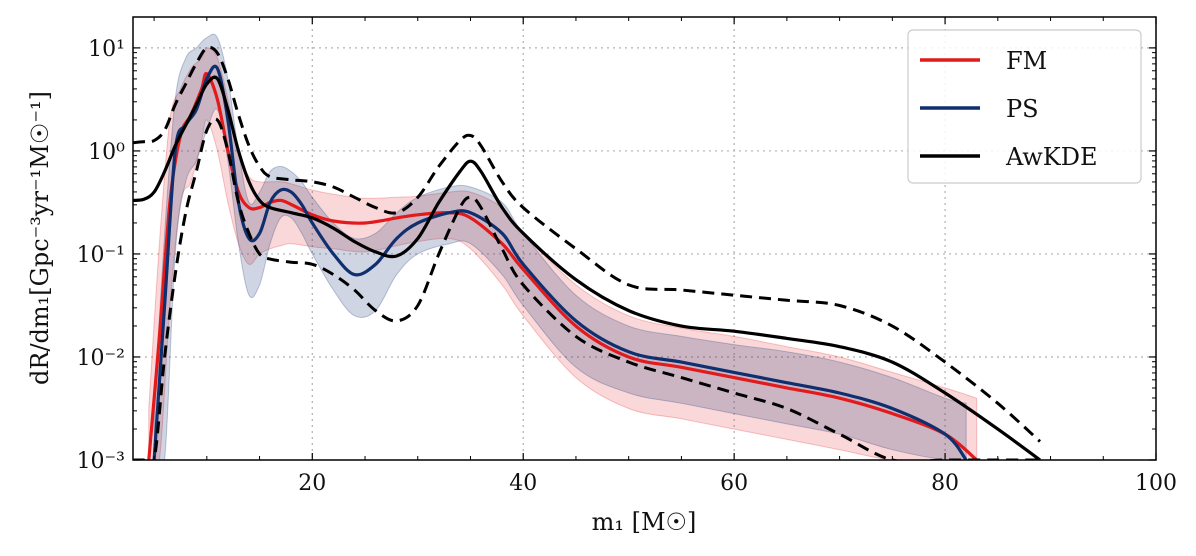  Describe the element at coordinates (106, 152) in the screenshot. I see `y-tick-label-3: 10⁰` at that location.